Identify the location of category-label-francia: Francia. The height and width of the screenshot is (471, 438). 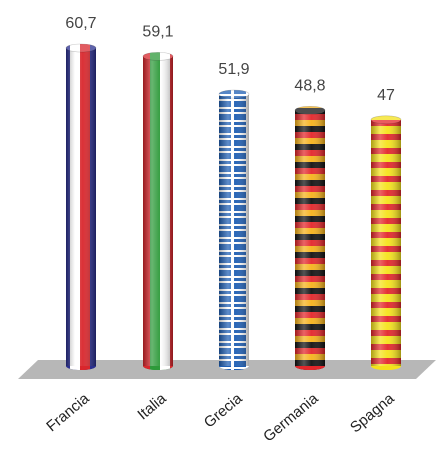
(68, 413).